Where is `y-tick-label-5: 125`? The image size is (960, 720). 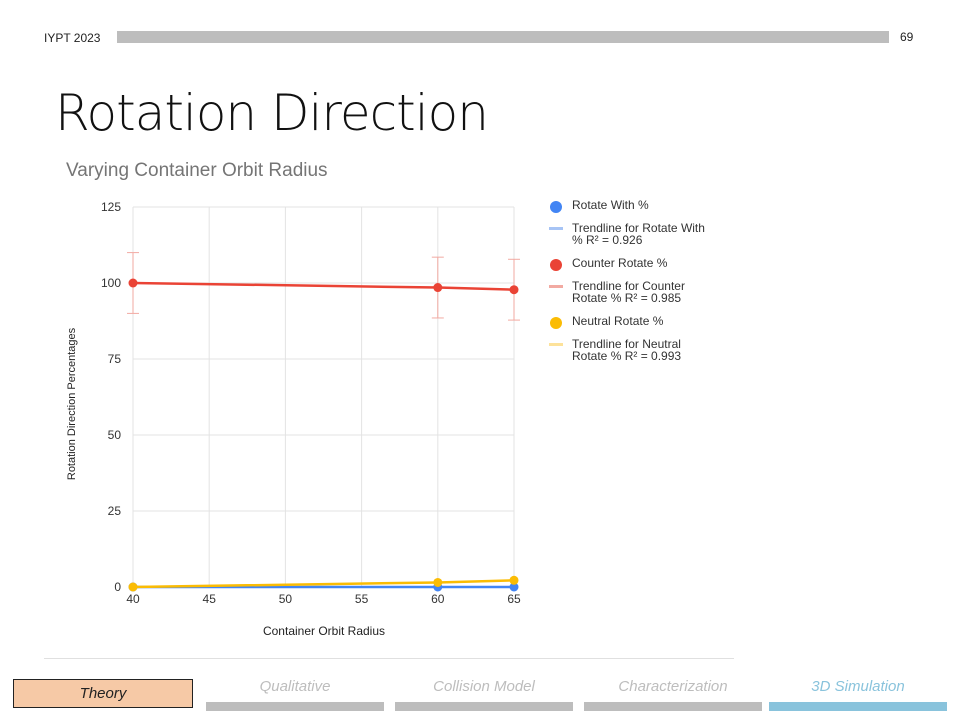
y-tick-label-5: 125 is located at coordinates (111, 207).